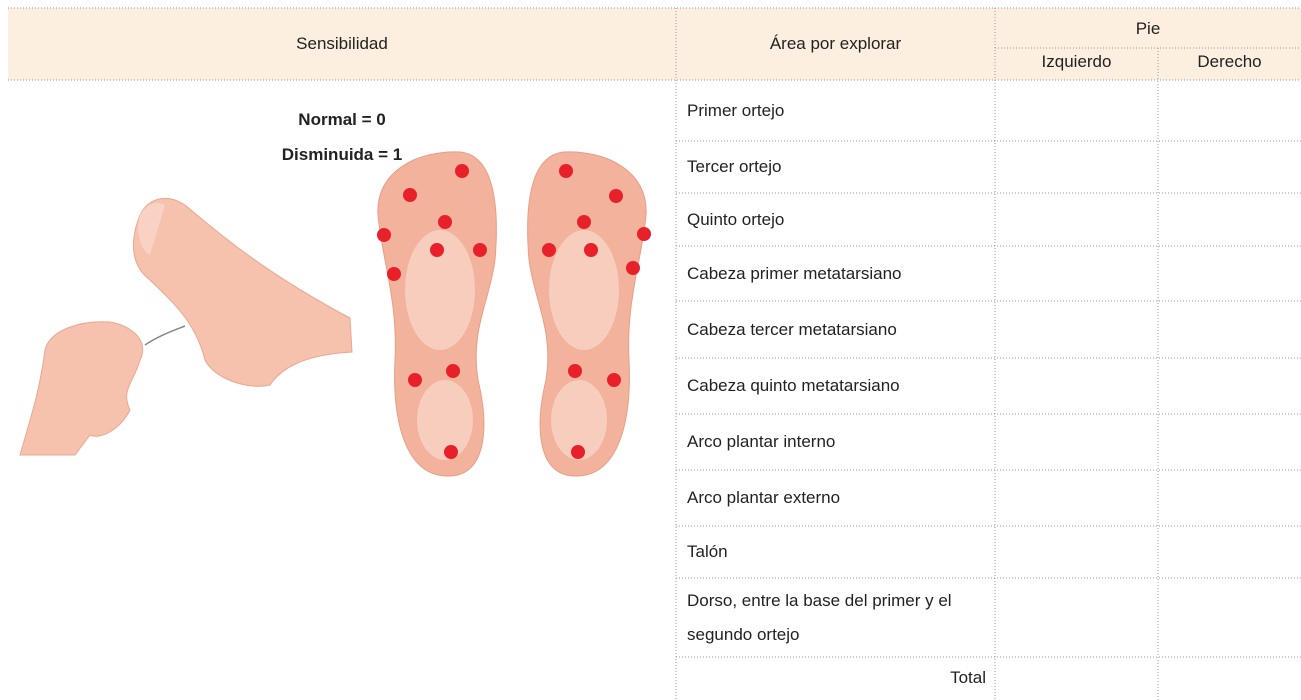 Image resolution: width=1301 pixels, height=700 pixels. Describe the element at coordinates (761, 441) in the screenshot. I see `row-label: Arco plantar interno` at that location.